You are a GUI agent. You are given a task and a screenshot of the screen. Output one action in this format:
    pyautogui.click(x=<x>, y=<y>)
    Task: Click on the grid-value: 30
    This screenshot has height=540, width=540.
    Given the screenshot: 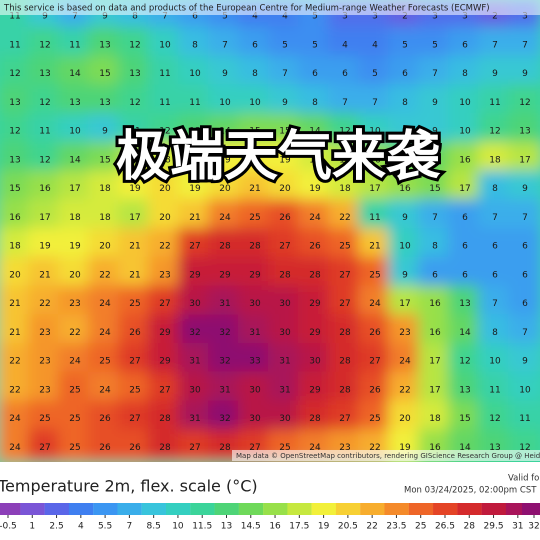 What is the action you would take?
    pyautogui.click(x=285, y=304)
    